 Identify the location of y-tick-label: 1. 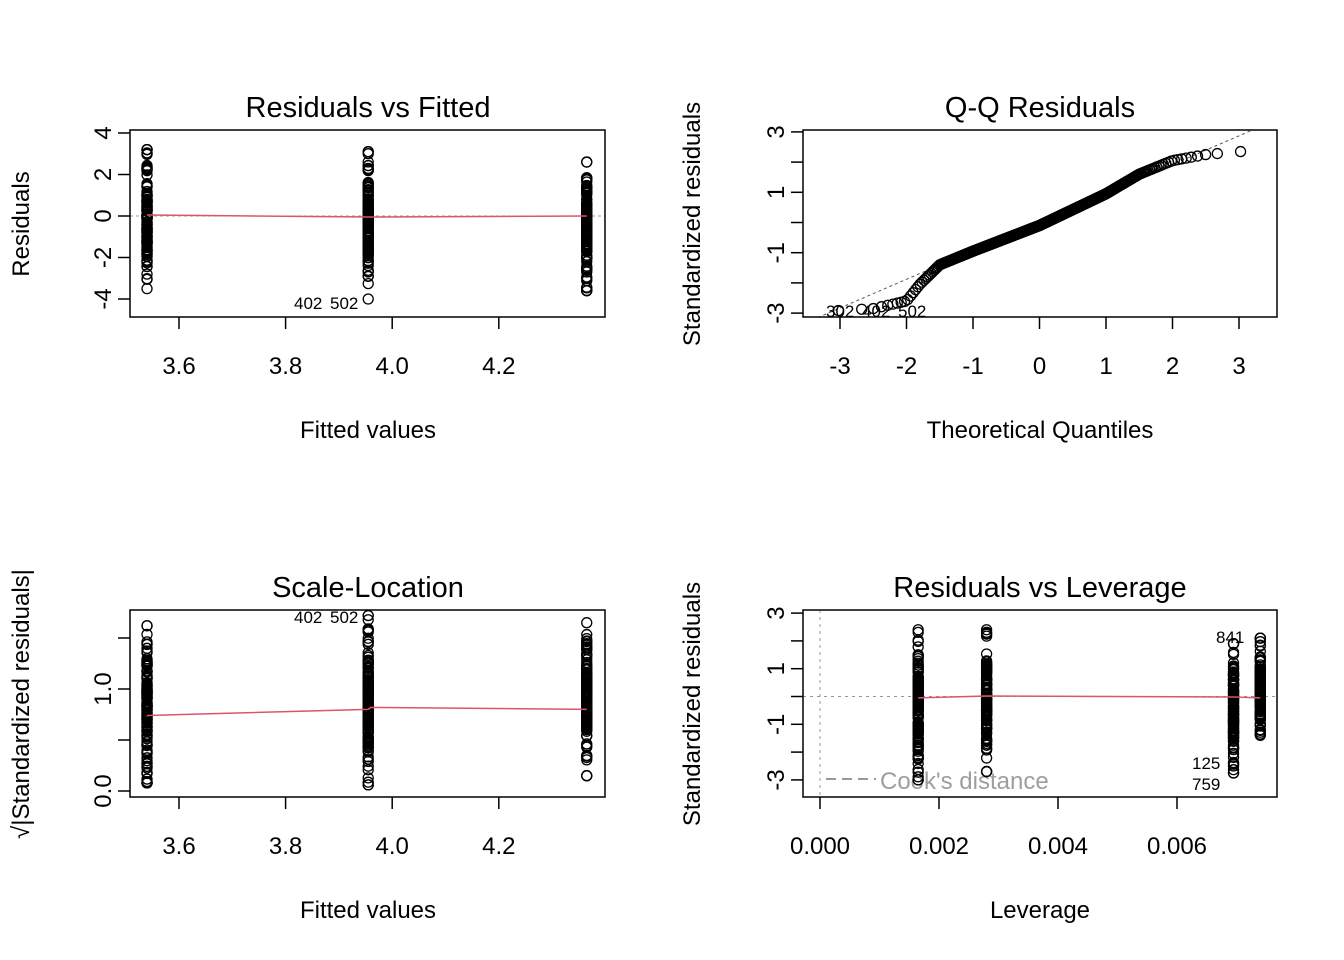
(776, 192).